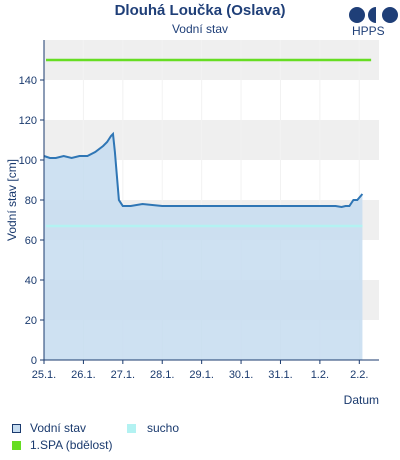 This screenshot has height=460, width=400. What do you see at coordinates (361, 400) in the screenshot?
I see `x-axis-label: Datum` at bounding box center [361, 400].